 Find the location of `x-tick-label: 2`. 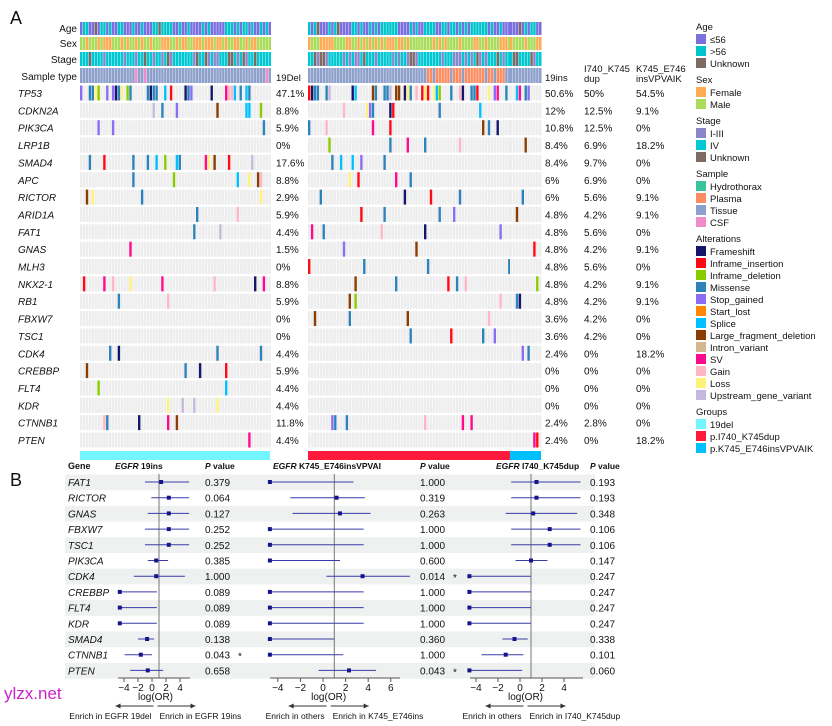

x-tick-label: 2 is located at coordinates (166, 688).